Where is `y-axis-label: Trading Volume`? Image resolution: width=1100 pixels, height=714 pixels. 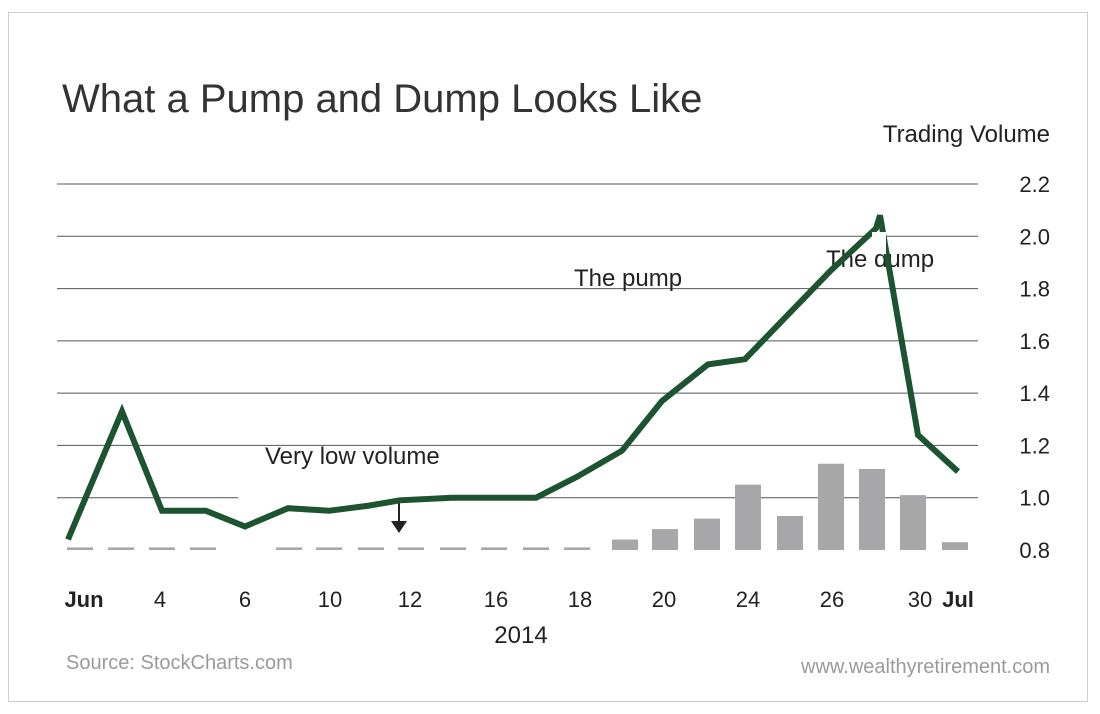
y-axis-label: Trading Volume is located at coordinates (966, 134).